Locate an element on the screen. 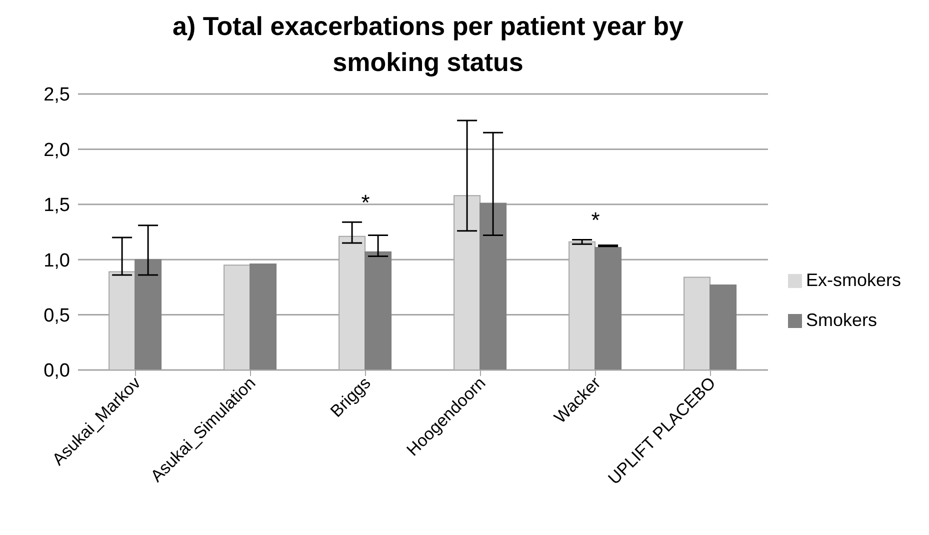 The image size is (929, 535). y-tick-label: 2,0 is located at coordinates (57, 150).